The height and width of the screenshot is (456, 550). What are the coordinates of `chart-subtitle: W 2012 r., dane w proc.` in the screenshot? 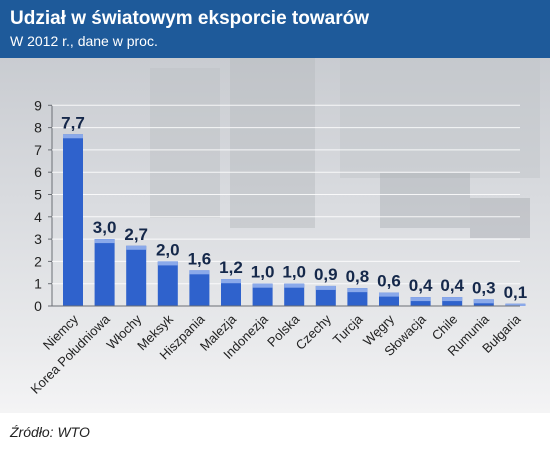 It's located at (84, 41).